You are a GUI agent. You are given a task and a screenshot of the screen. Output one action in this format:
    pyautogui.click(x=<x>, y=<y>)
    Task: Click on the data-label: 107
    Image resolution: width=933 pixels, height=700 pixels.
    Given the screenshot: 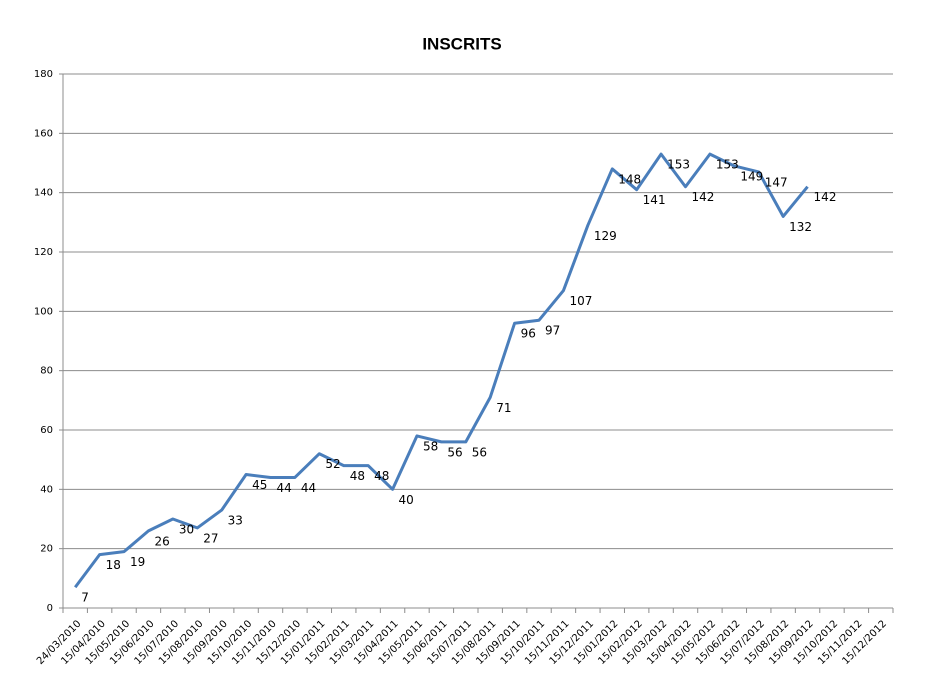 What is the action you would take?
    pyautogui.click(x=580, y=301)
    